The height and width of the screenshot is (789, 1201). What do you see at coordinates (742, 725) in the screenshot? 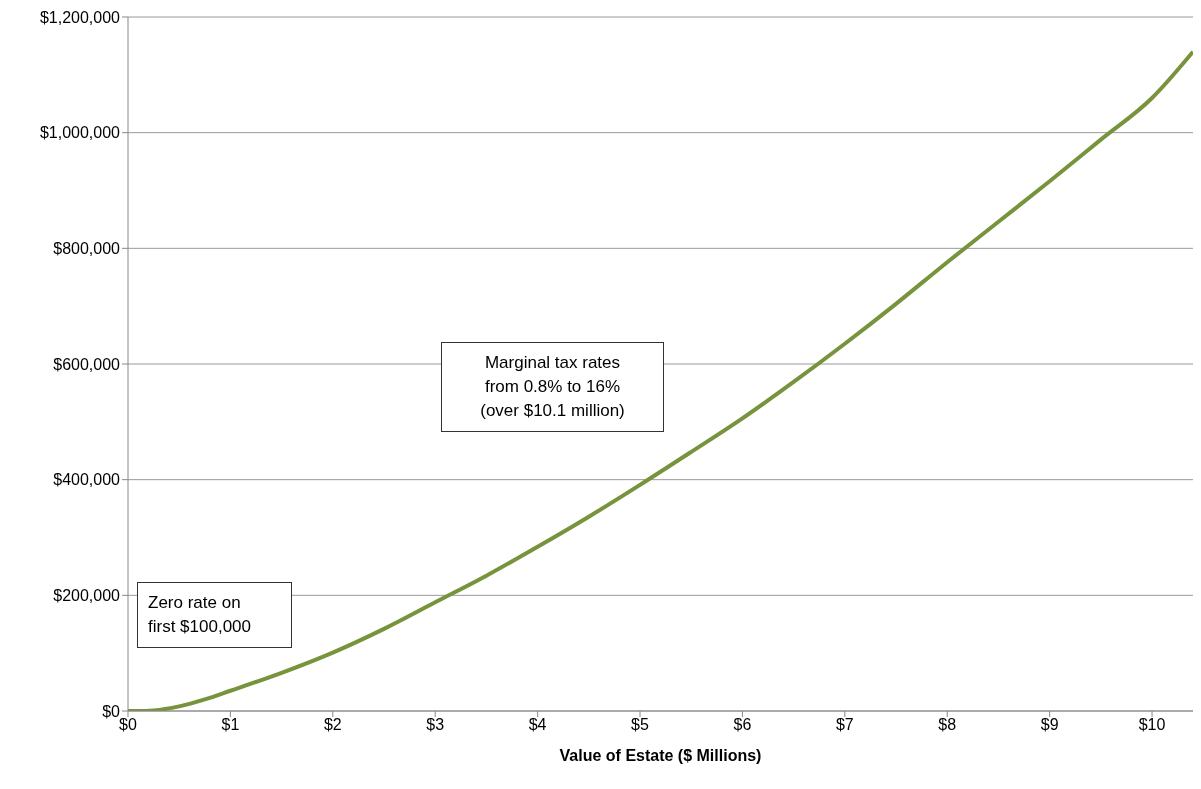
I see `x-tick-label: $6` at bounding box center [742, 725].